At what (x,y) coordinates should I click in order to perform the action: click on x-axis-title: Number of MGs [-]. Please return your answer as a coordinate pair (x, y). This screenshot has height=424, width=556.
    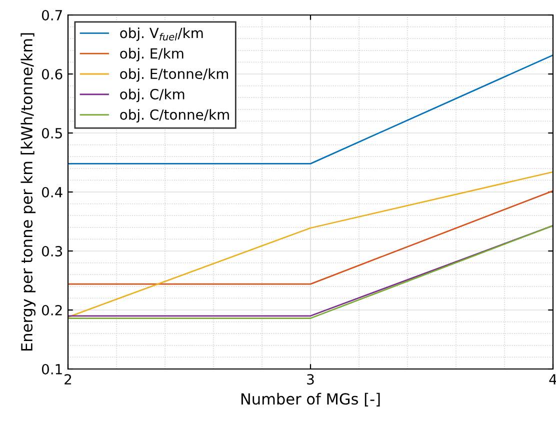
    Looking at the image, I should click on (310, 399).